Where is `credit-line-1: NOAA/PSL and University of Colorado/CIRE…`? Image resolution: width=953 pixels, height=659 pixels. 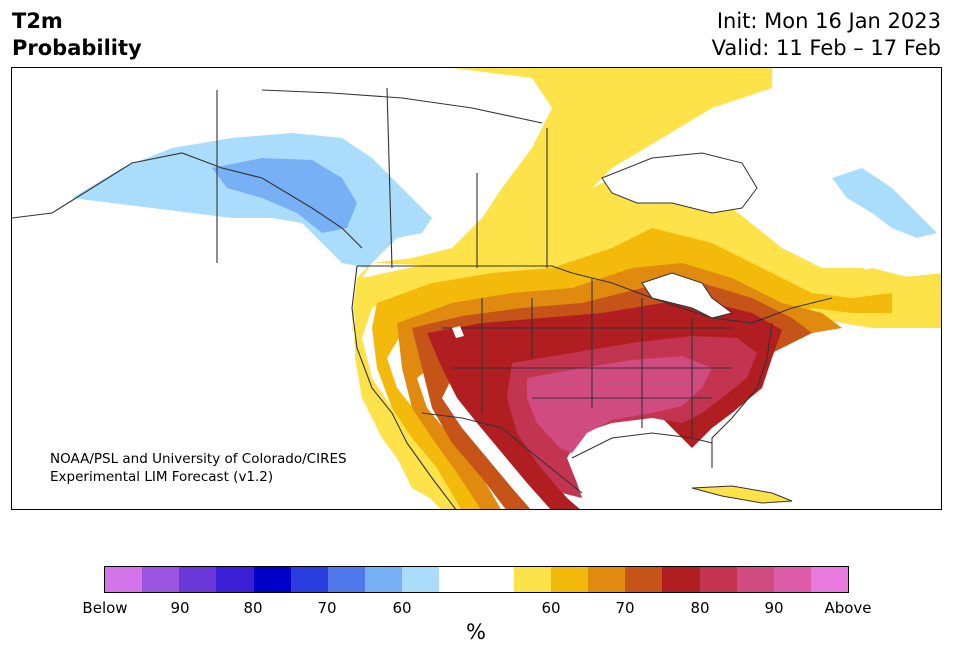 credit-line-1: NOAA/PSL and University of Colorado/CIRE… is located at coordinates (198, 459).